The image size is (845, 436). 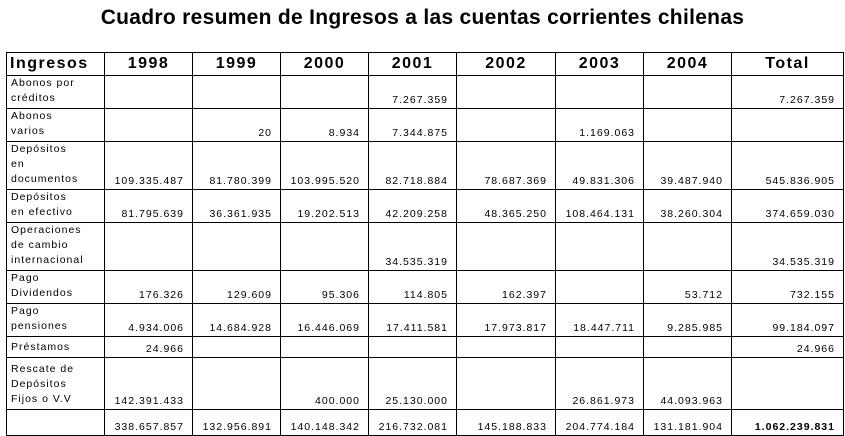 I want to click on value-cell: 16.446.069, so click(x=324, y=320).